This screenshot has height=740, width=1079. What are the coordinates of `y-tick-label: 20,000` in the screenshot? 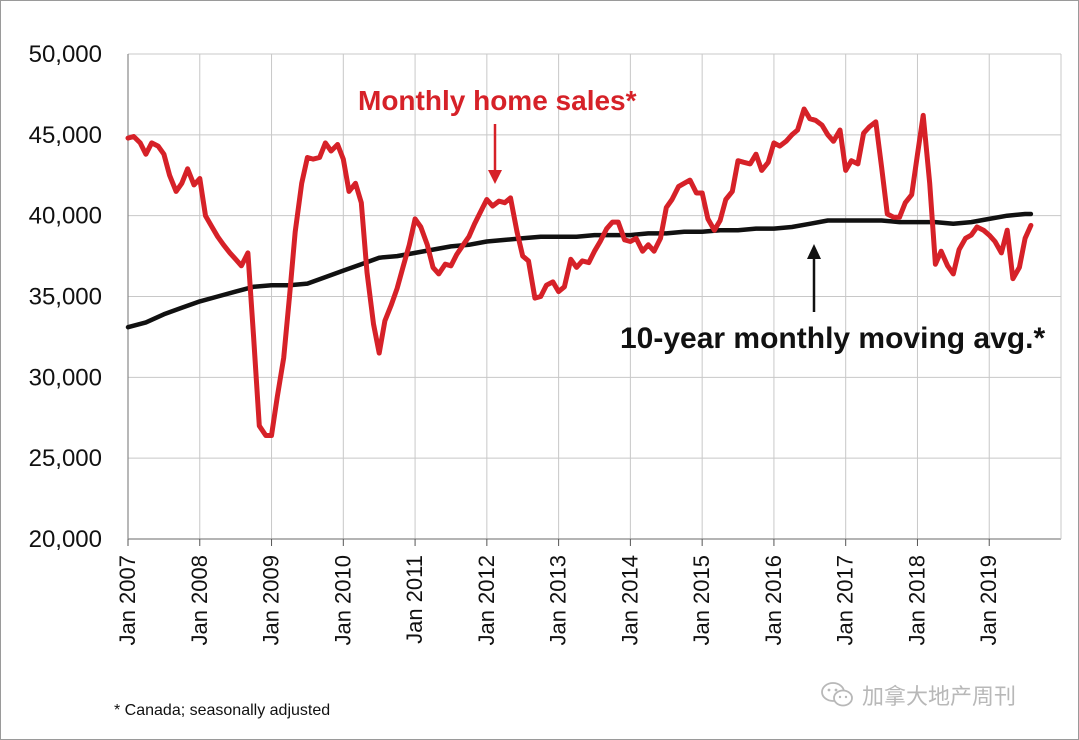 It's located at (65, 539).